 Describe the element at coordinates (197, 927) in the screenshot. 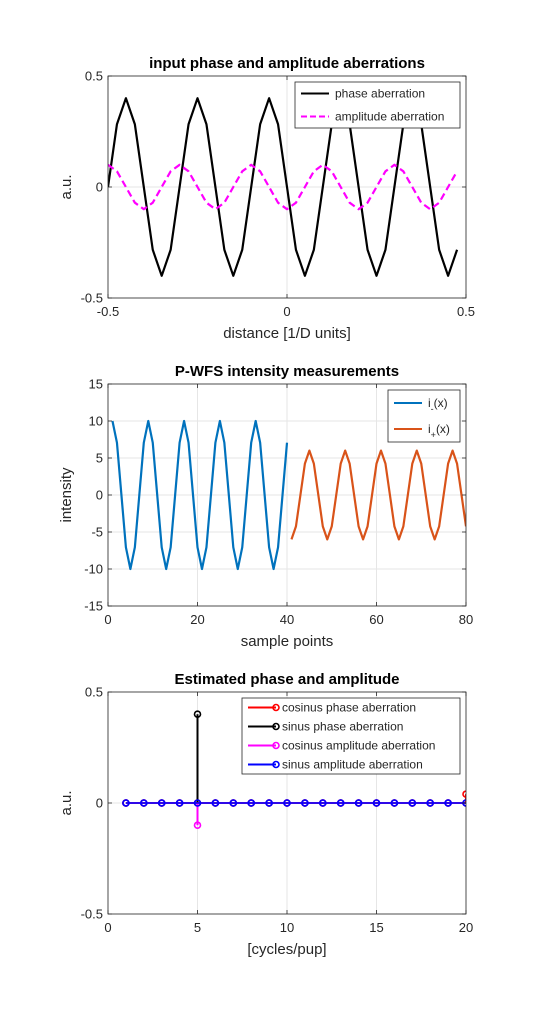

I see `x-tick-label: 5` at that location.